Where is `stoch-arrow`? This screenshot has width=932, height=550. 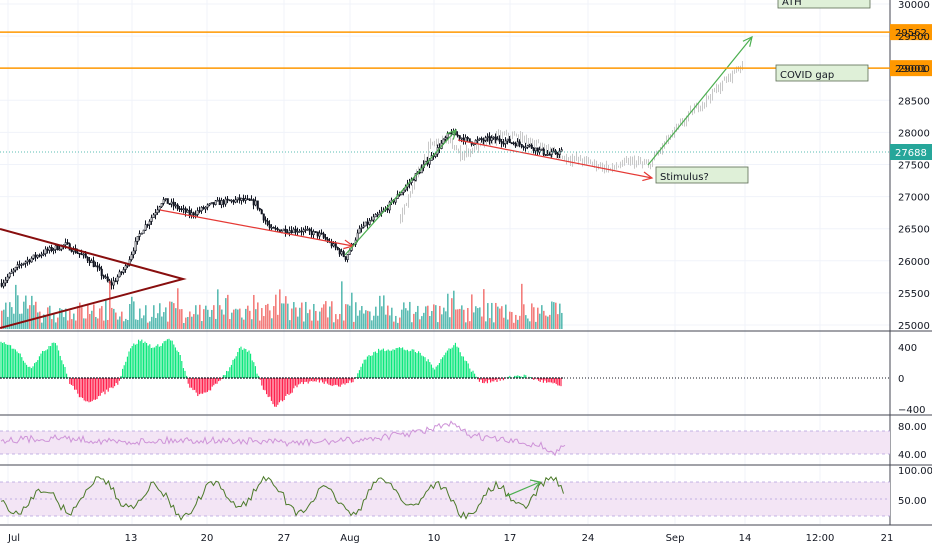 stoch-arrow is located at coordinates (523, 489).